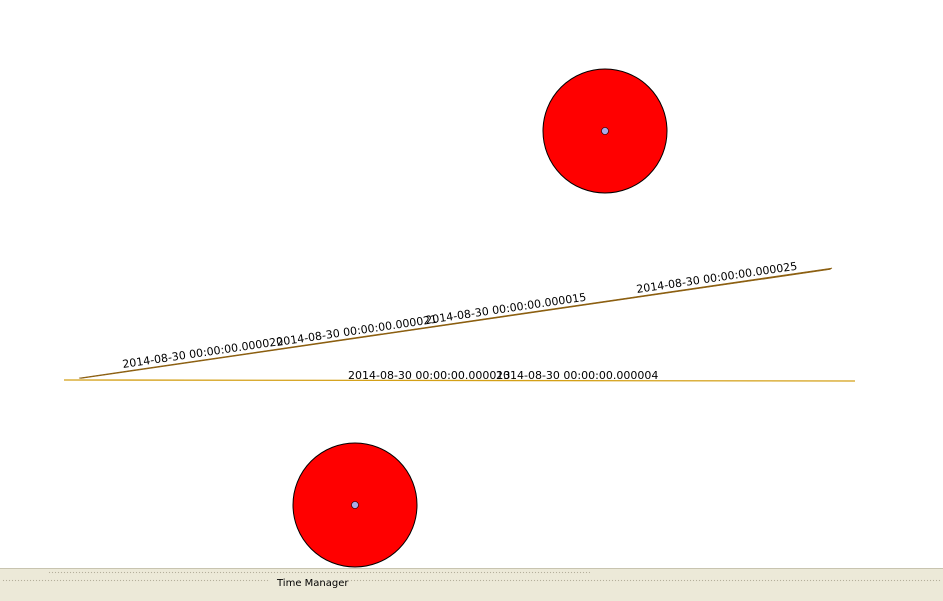 The height and width of the screenshot is (601, 943). I want to click on lower-point-feature, so click(355, 505).